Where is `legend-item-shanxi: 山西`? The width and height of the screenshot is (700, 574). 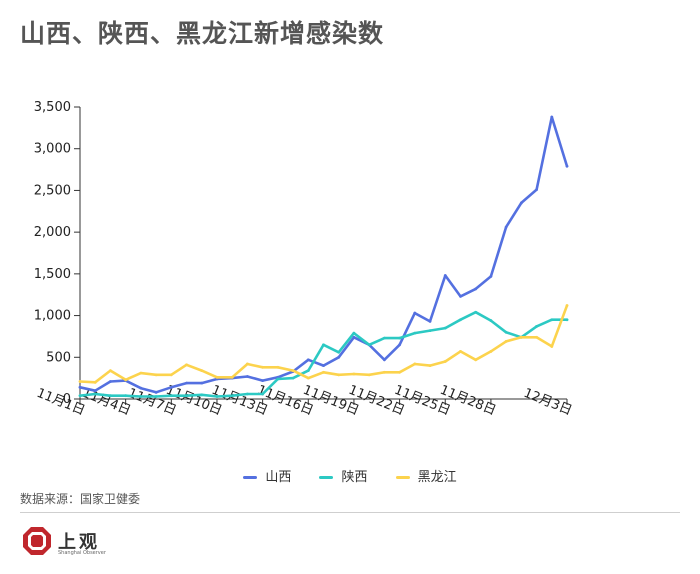 legend-item-shanxi: 山西 is located at coordinates (267, 475).